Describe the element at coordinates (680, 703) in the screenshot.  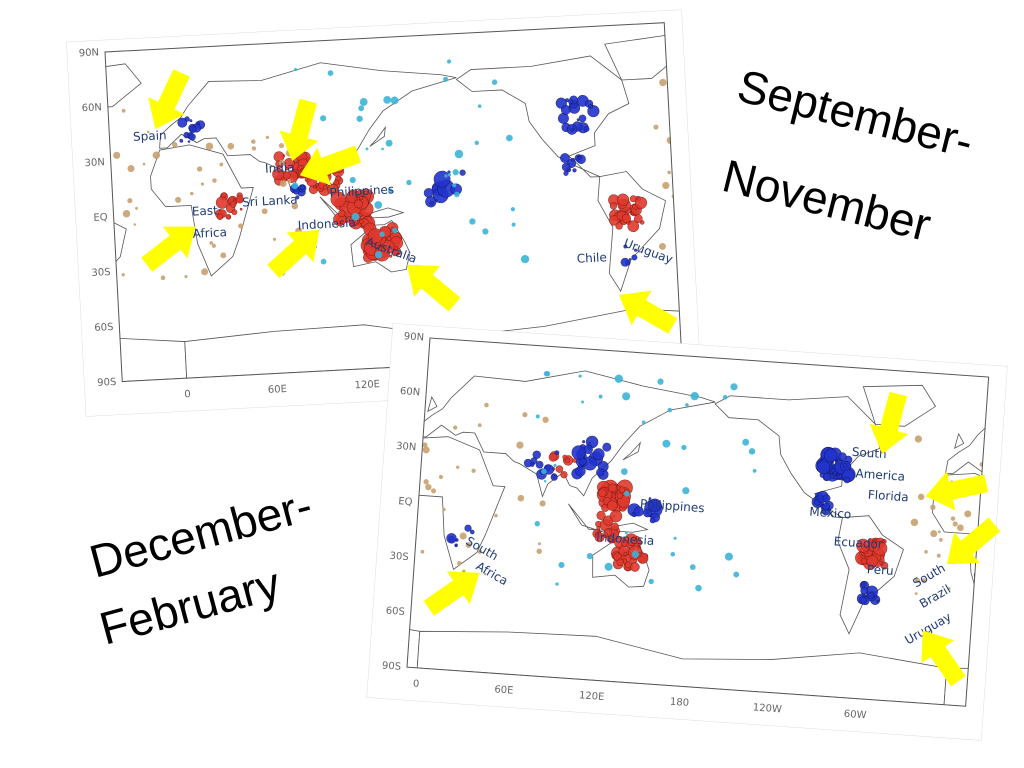
I see `lon-tick-label: 180` at that location.